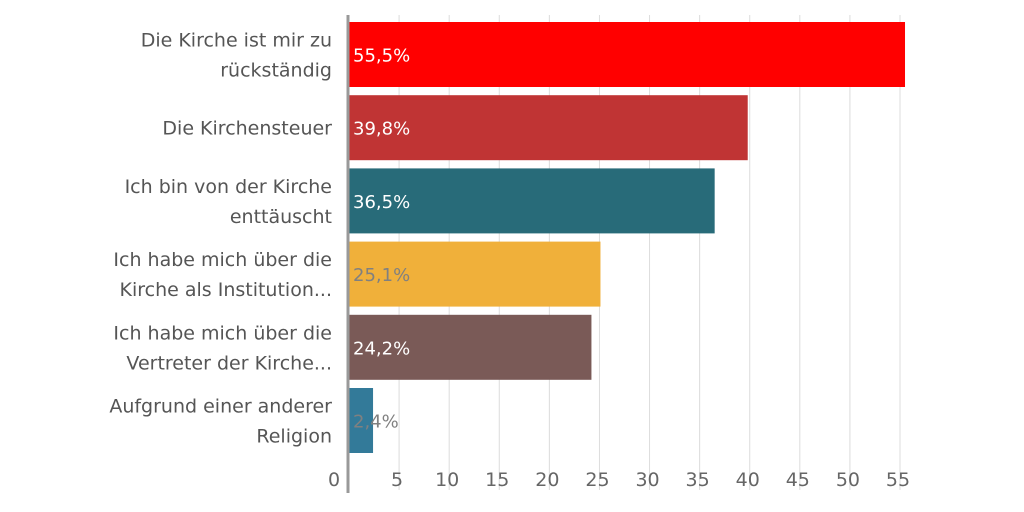 Image resolution: width=1024 pixels, height=512 pixels. Describe the element at coordinates (334, 480) in the screenshot. I see `x-tick-label: 0` at that location.